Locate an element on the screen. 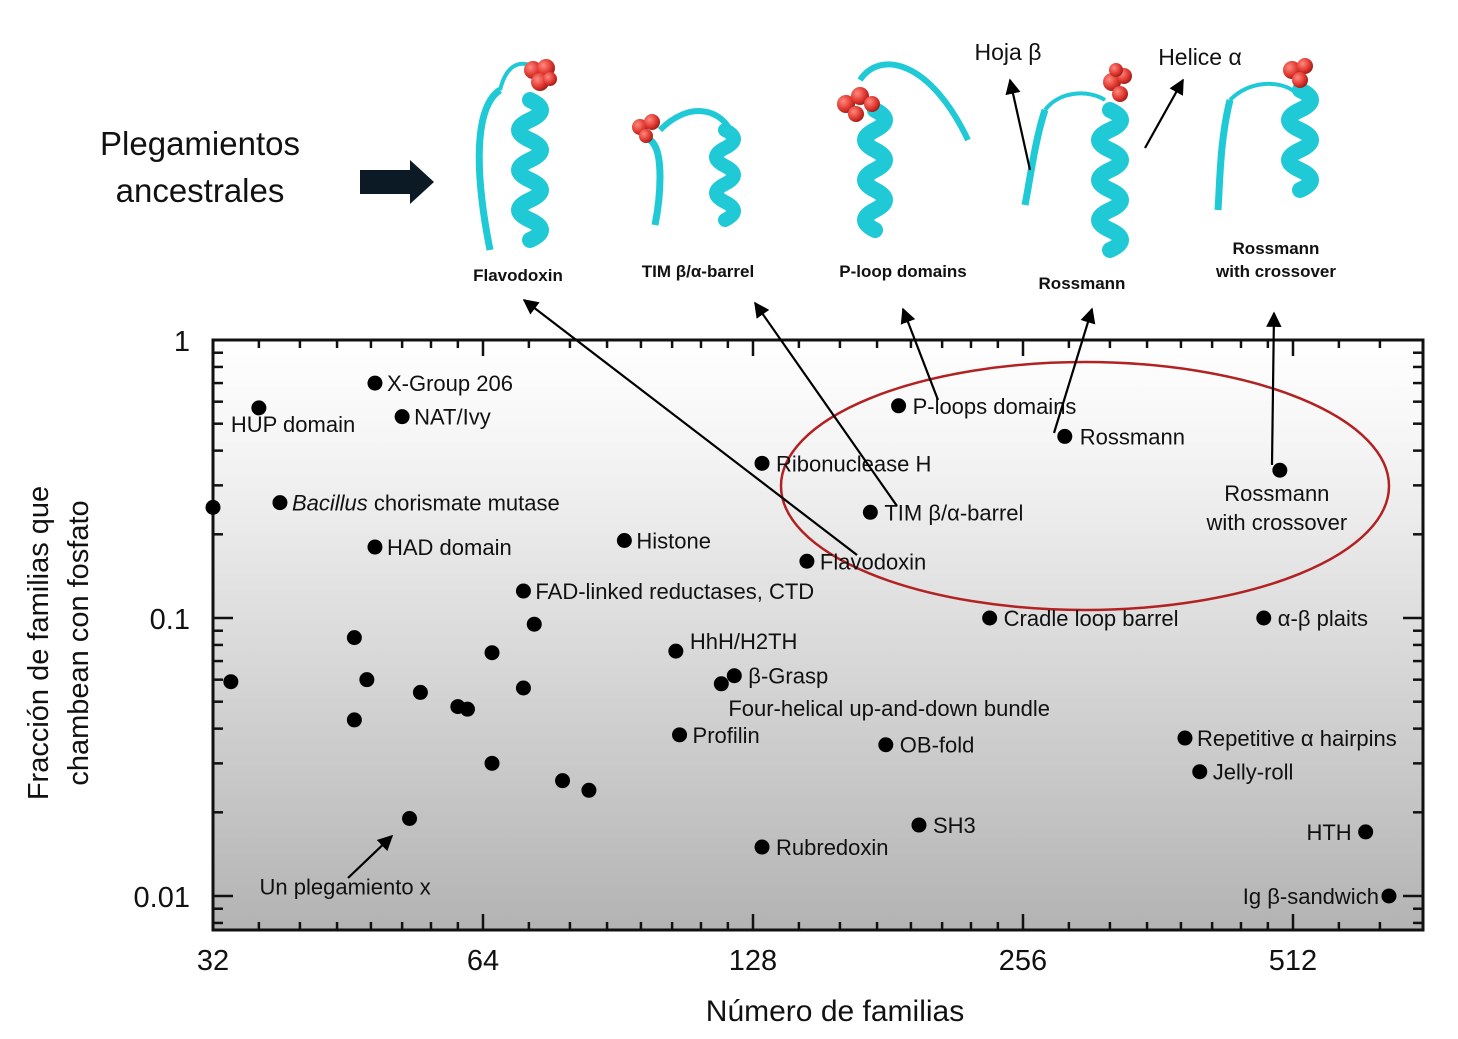  structure-label-crossover-2: with crossover is located at coordinates (1275, 271).